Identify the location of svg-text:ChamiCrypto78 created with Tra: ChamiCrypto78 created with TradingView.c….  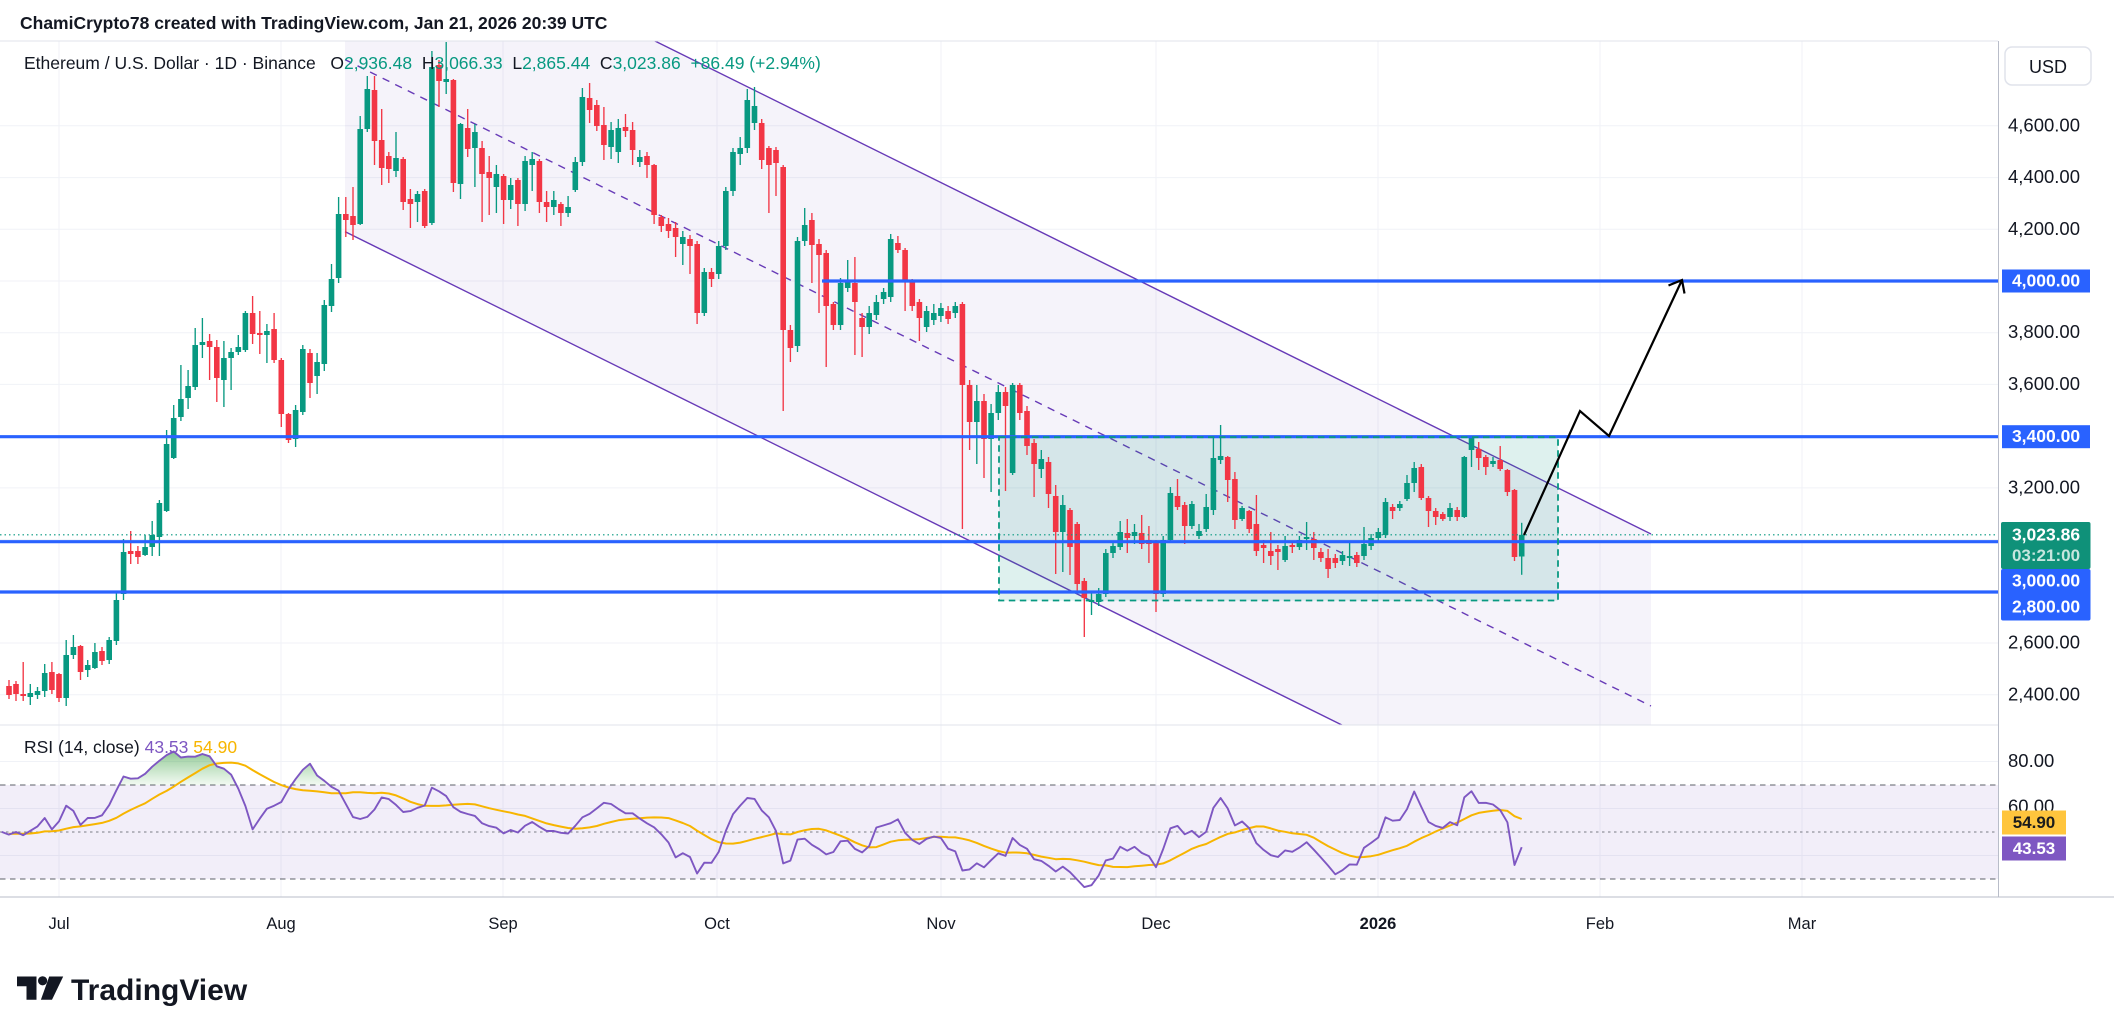
(314, 23).